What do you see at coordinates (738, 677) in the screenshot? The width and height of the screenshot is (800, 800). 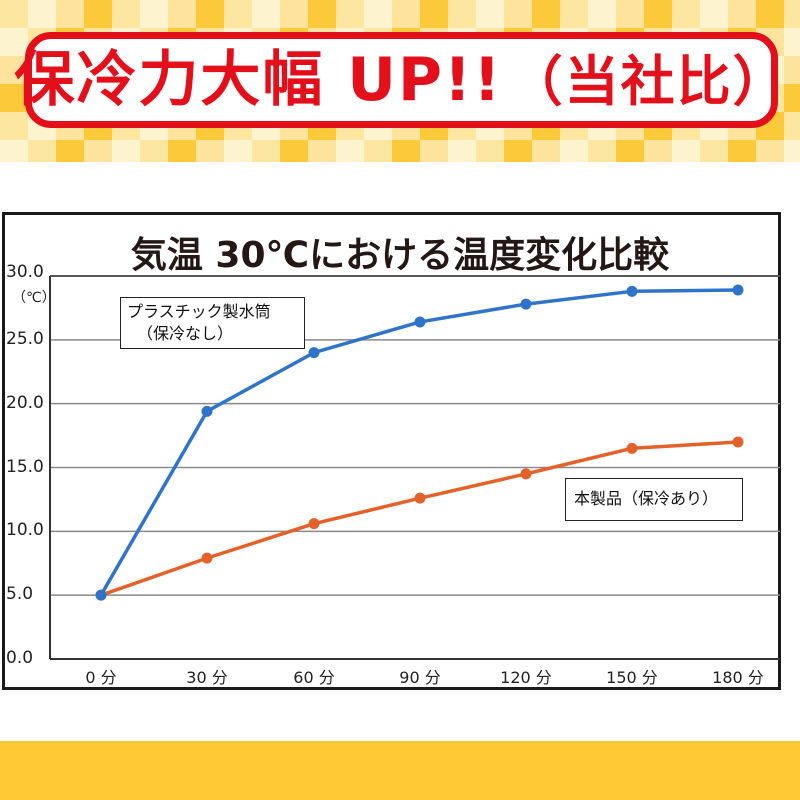 I see `x-tick-label: 180 分` at bounding box center [738, 677].